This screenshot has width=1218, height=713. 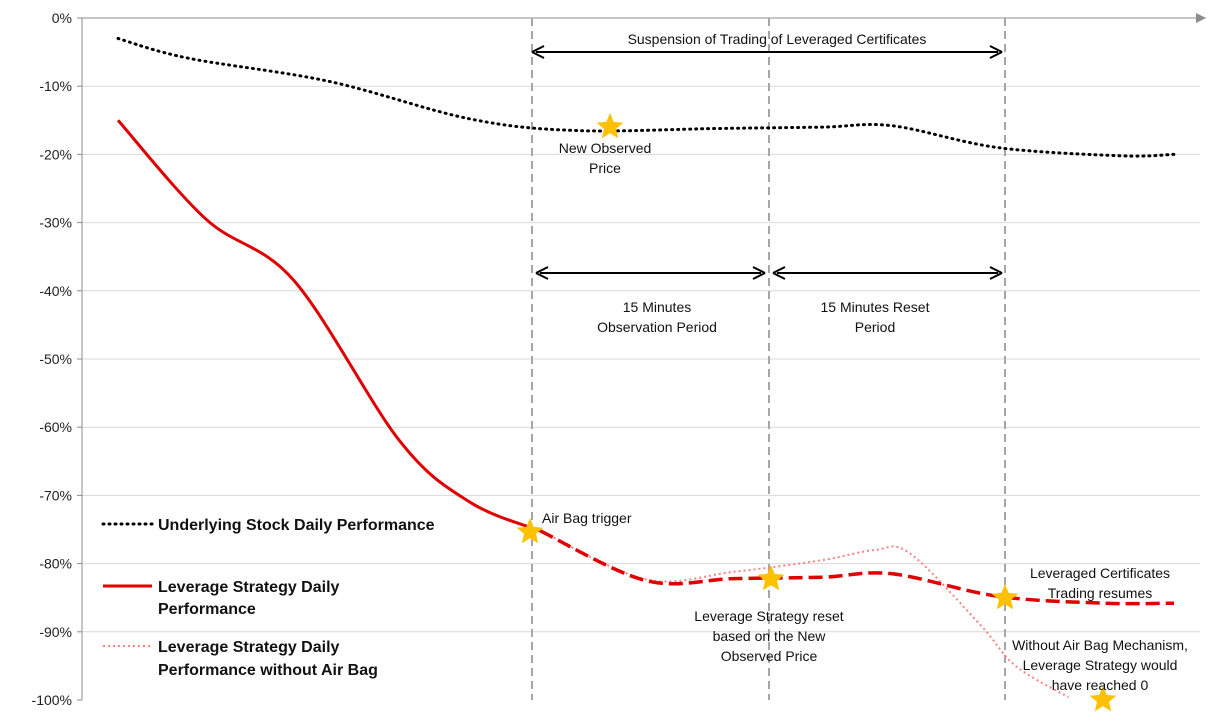 I want to click on reset-label-line-1: 15 Minutes Reset, so click(x=875, y=307).